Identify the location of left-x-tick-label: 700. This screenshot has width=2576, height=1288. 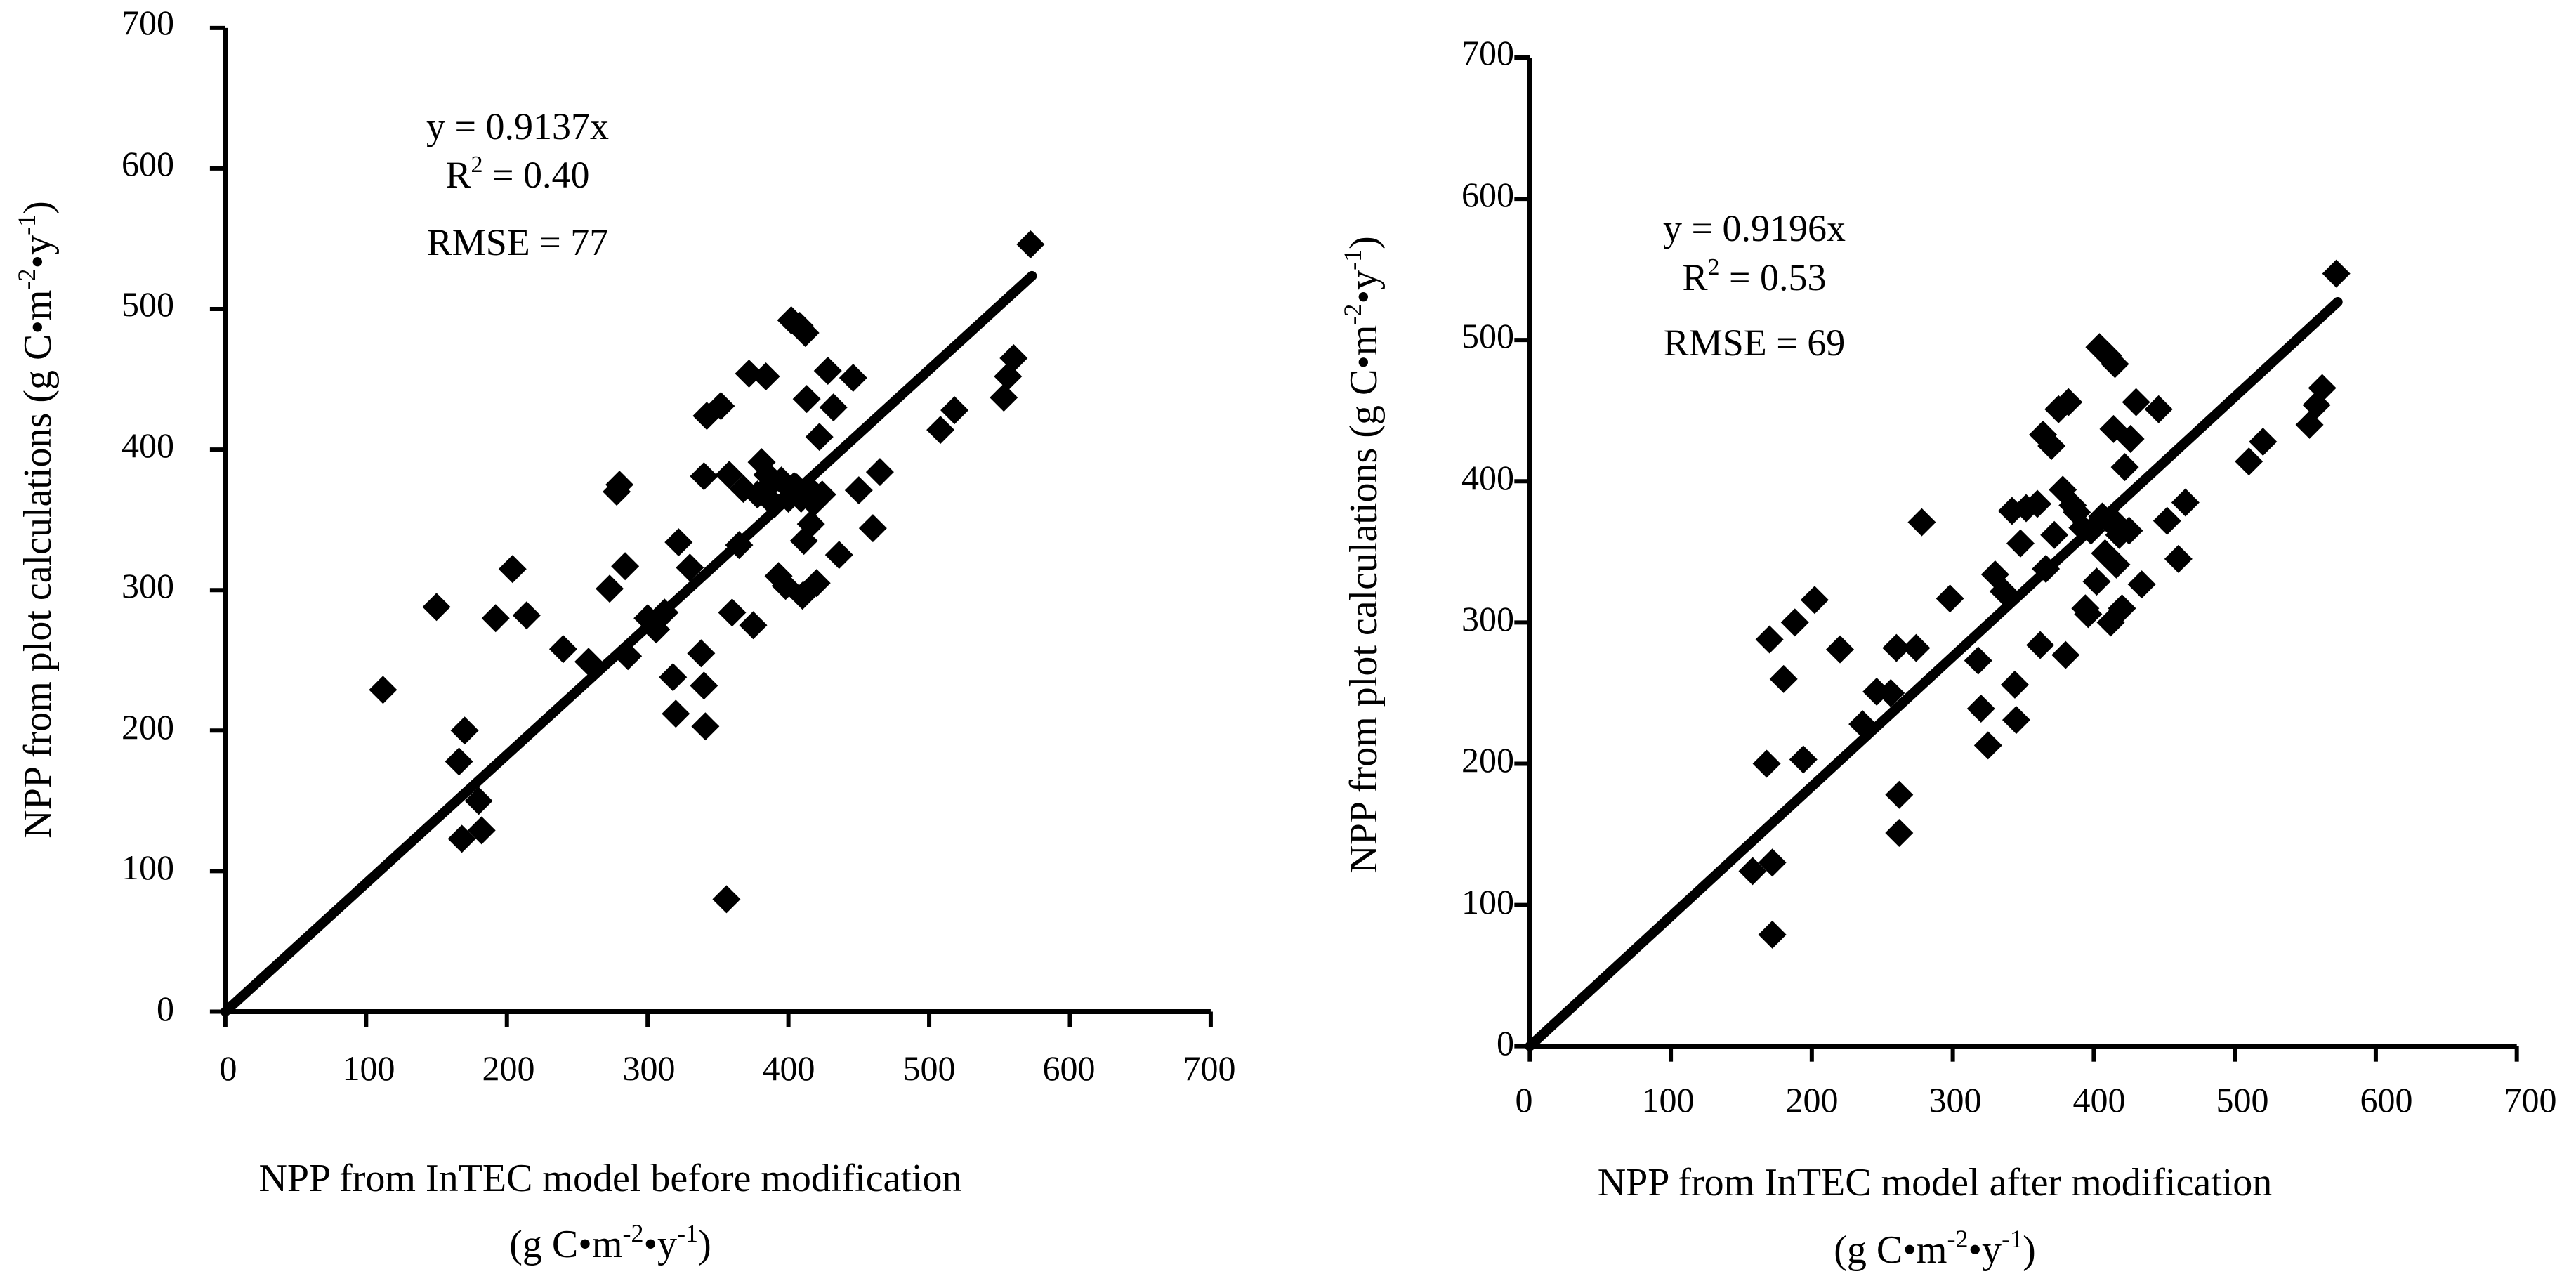
(1209, 1068).